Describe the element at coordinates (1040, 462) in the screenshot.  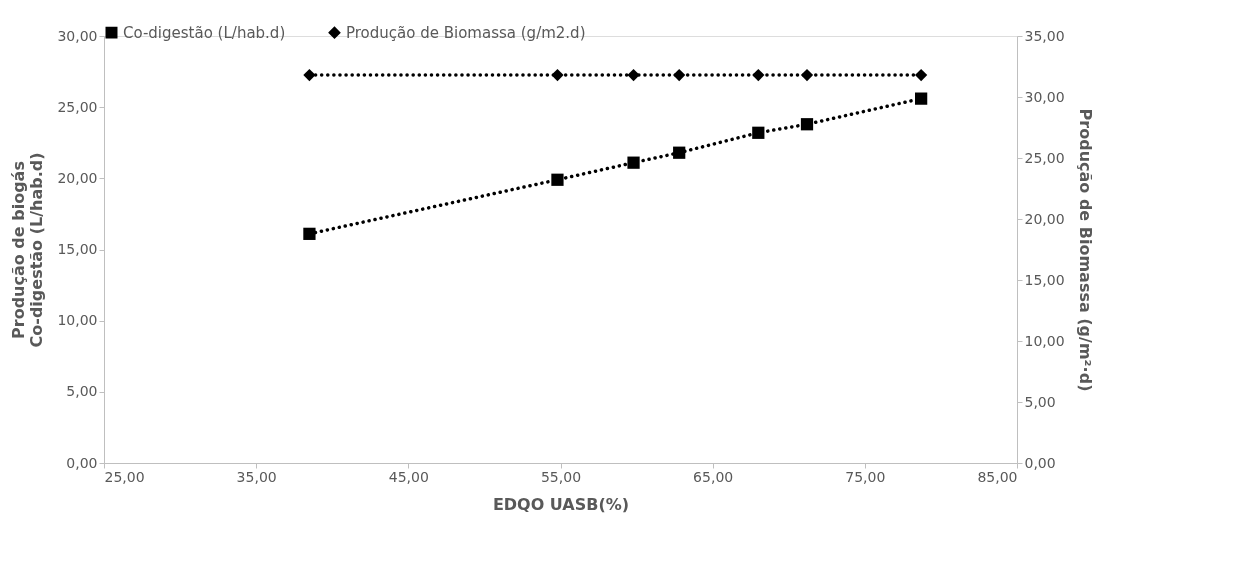
I see `y2-tick-label: 0,00` at that location.